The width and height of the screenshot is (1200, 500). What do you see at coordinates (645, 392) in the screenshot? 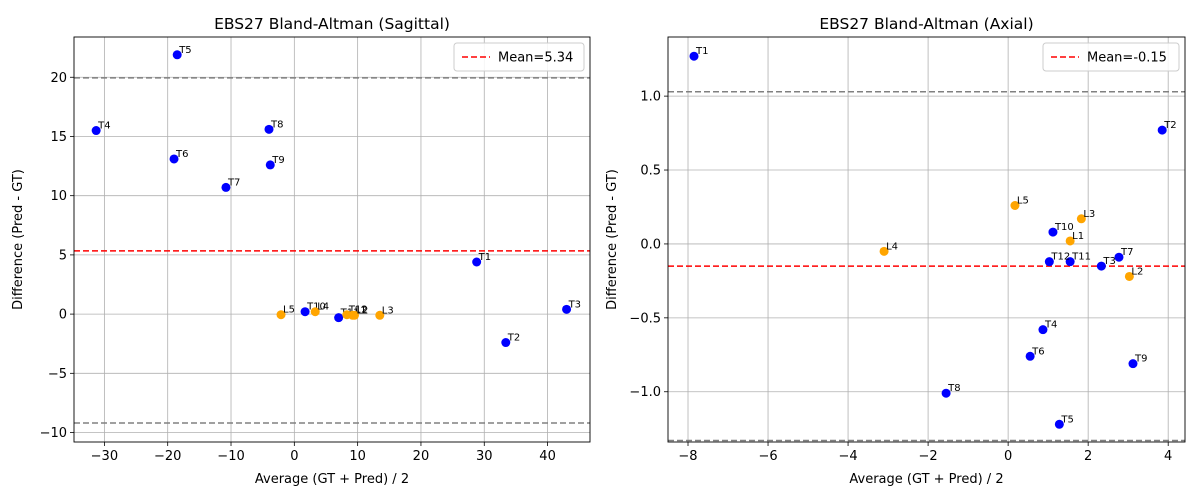
I see `y-tick-label: −1.0` at bounding box center [645, 392].